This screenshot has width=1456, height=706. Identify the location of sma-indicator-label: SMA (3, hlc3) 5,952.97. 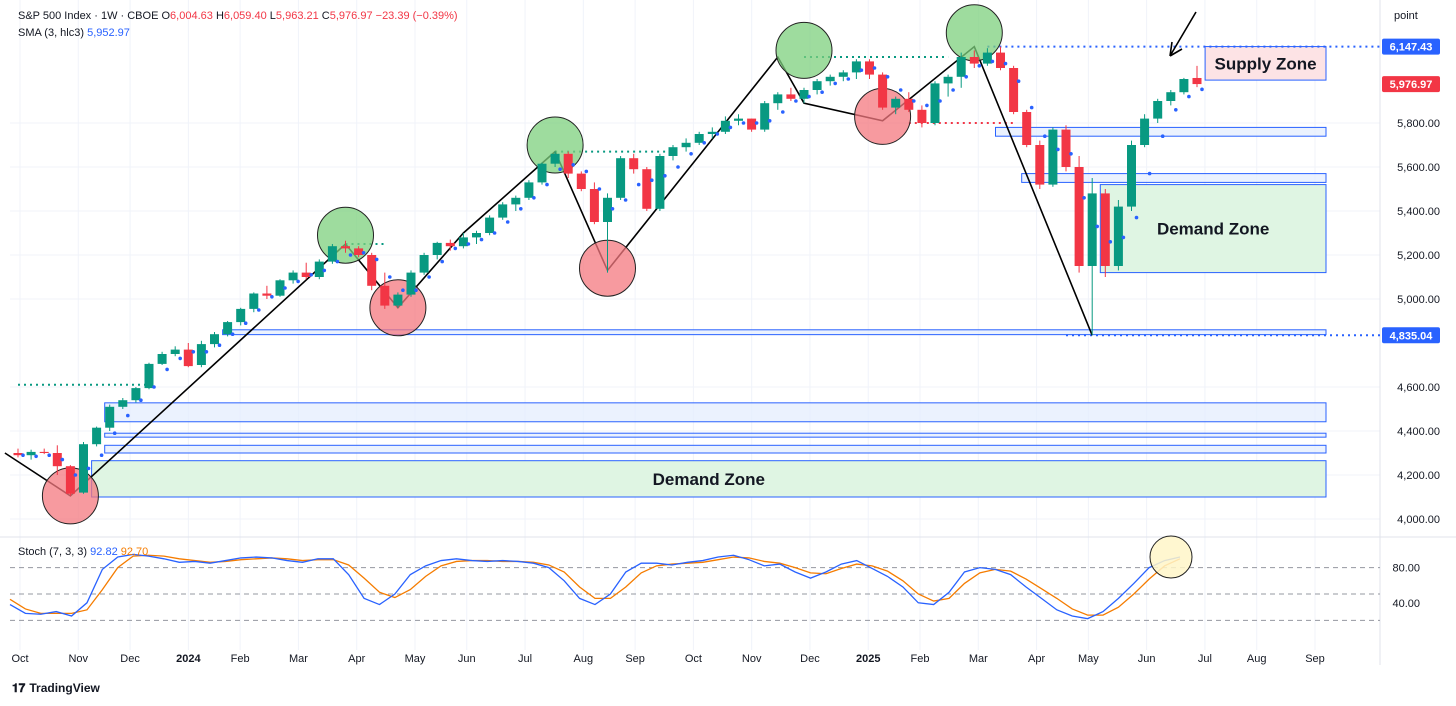
(74, 33).